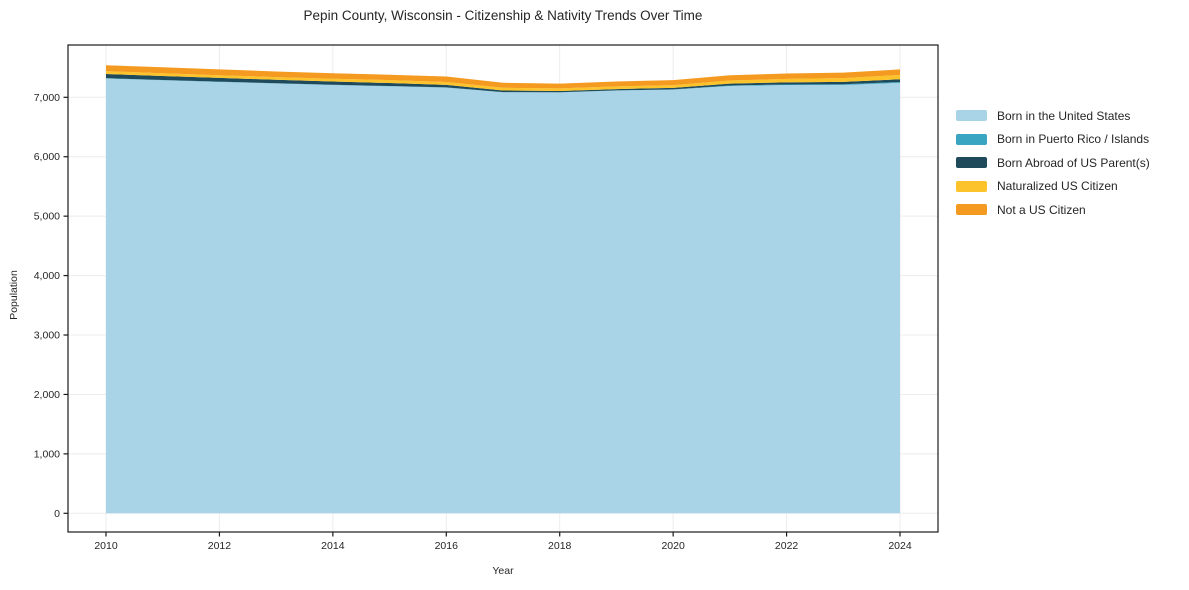  I want to click on legend-item: Naturalized US Citizen, so click(1053, 187).